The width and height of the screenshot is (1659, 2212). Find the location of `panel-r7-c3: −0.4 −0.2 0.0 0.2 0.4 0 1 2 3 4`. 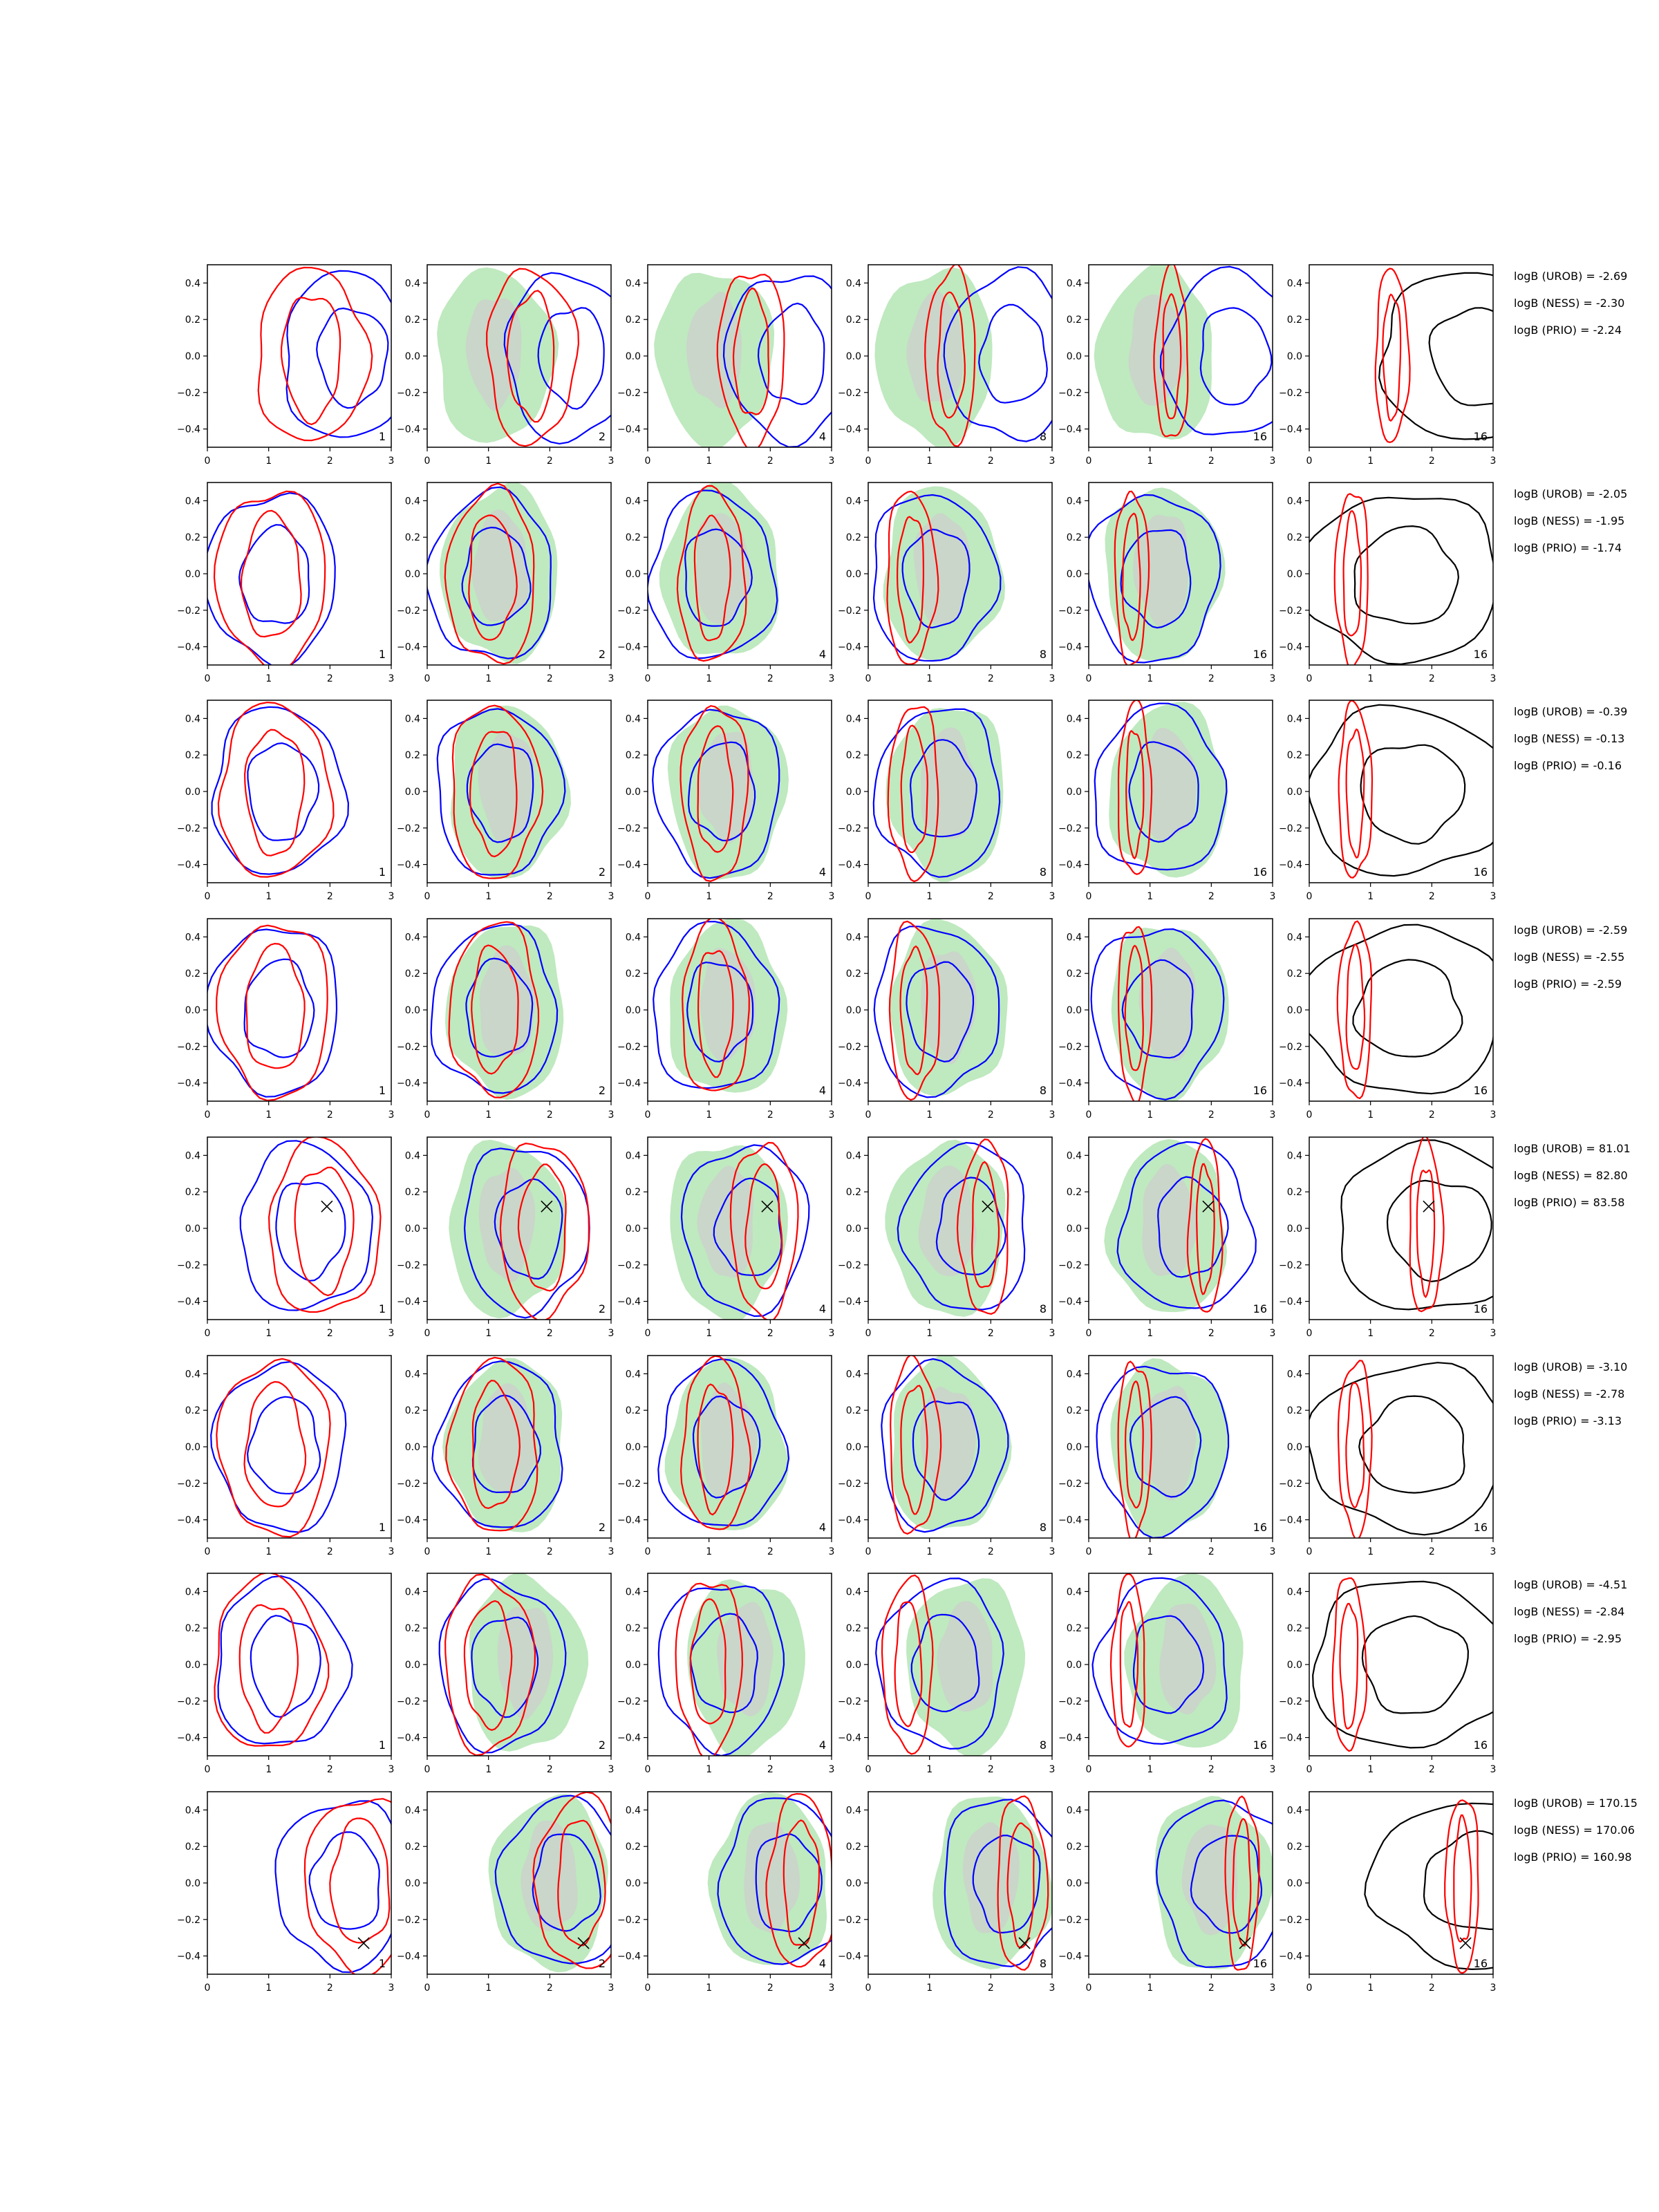

panel-r7-c3: −0.4 −0.2 0.0 0.2 0.4 0 1 2 3 4 is located at coordinates (725, 1674).